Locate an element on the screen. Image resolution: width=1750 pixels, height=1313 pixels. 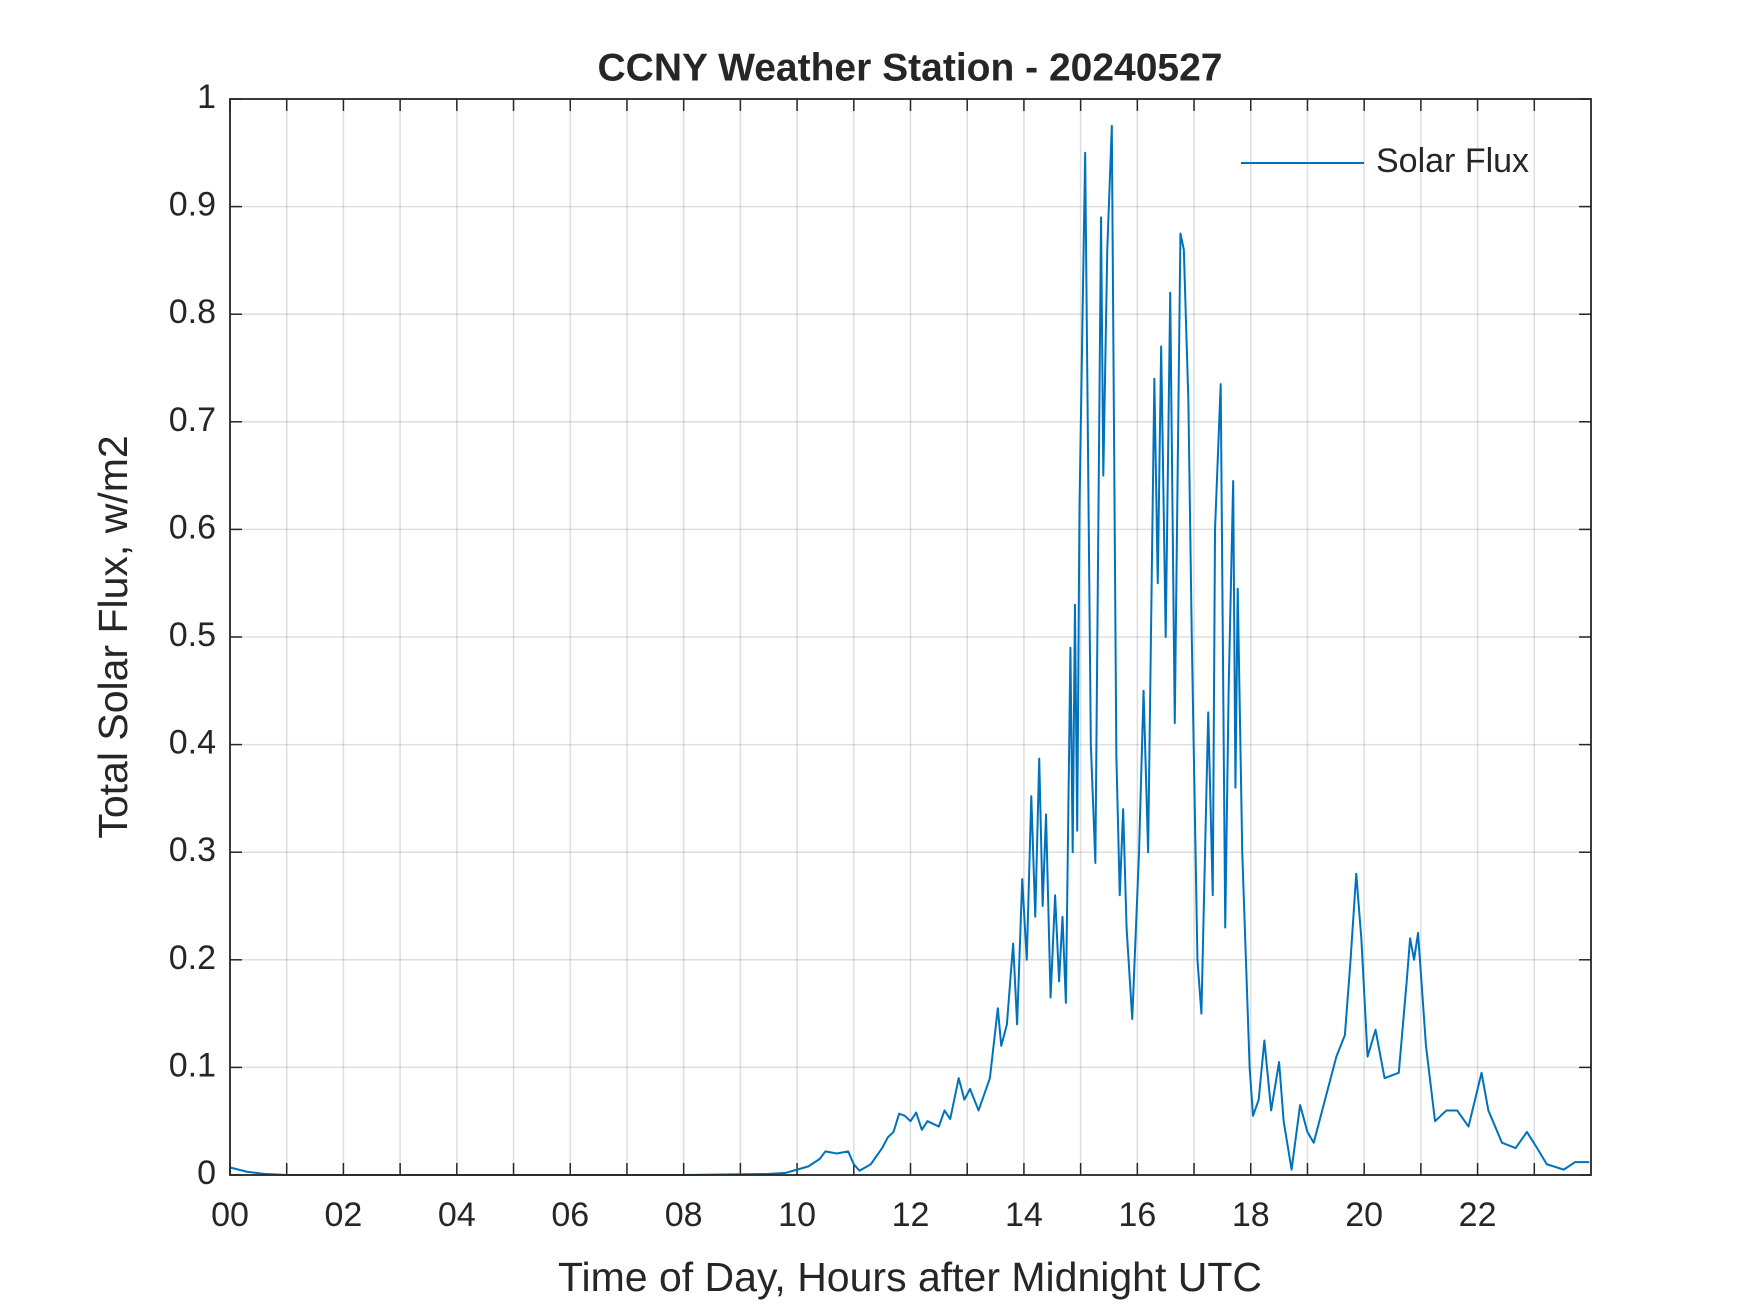
x-tick-label: 12 is located at coordinates (911, 1215).